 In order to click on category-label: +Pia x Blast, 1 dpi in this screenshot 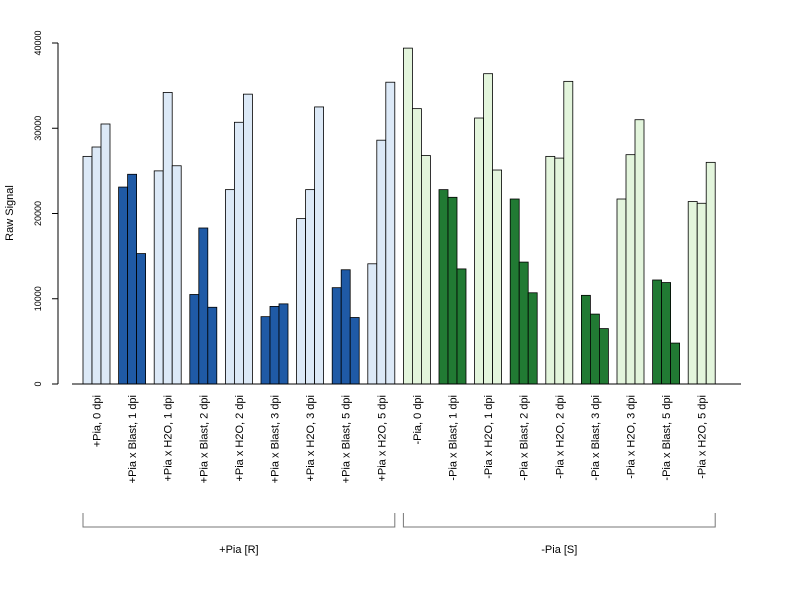, I will do `click(133, 439)`.